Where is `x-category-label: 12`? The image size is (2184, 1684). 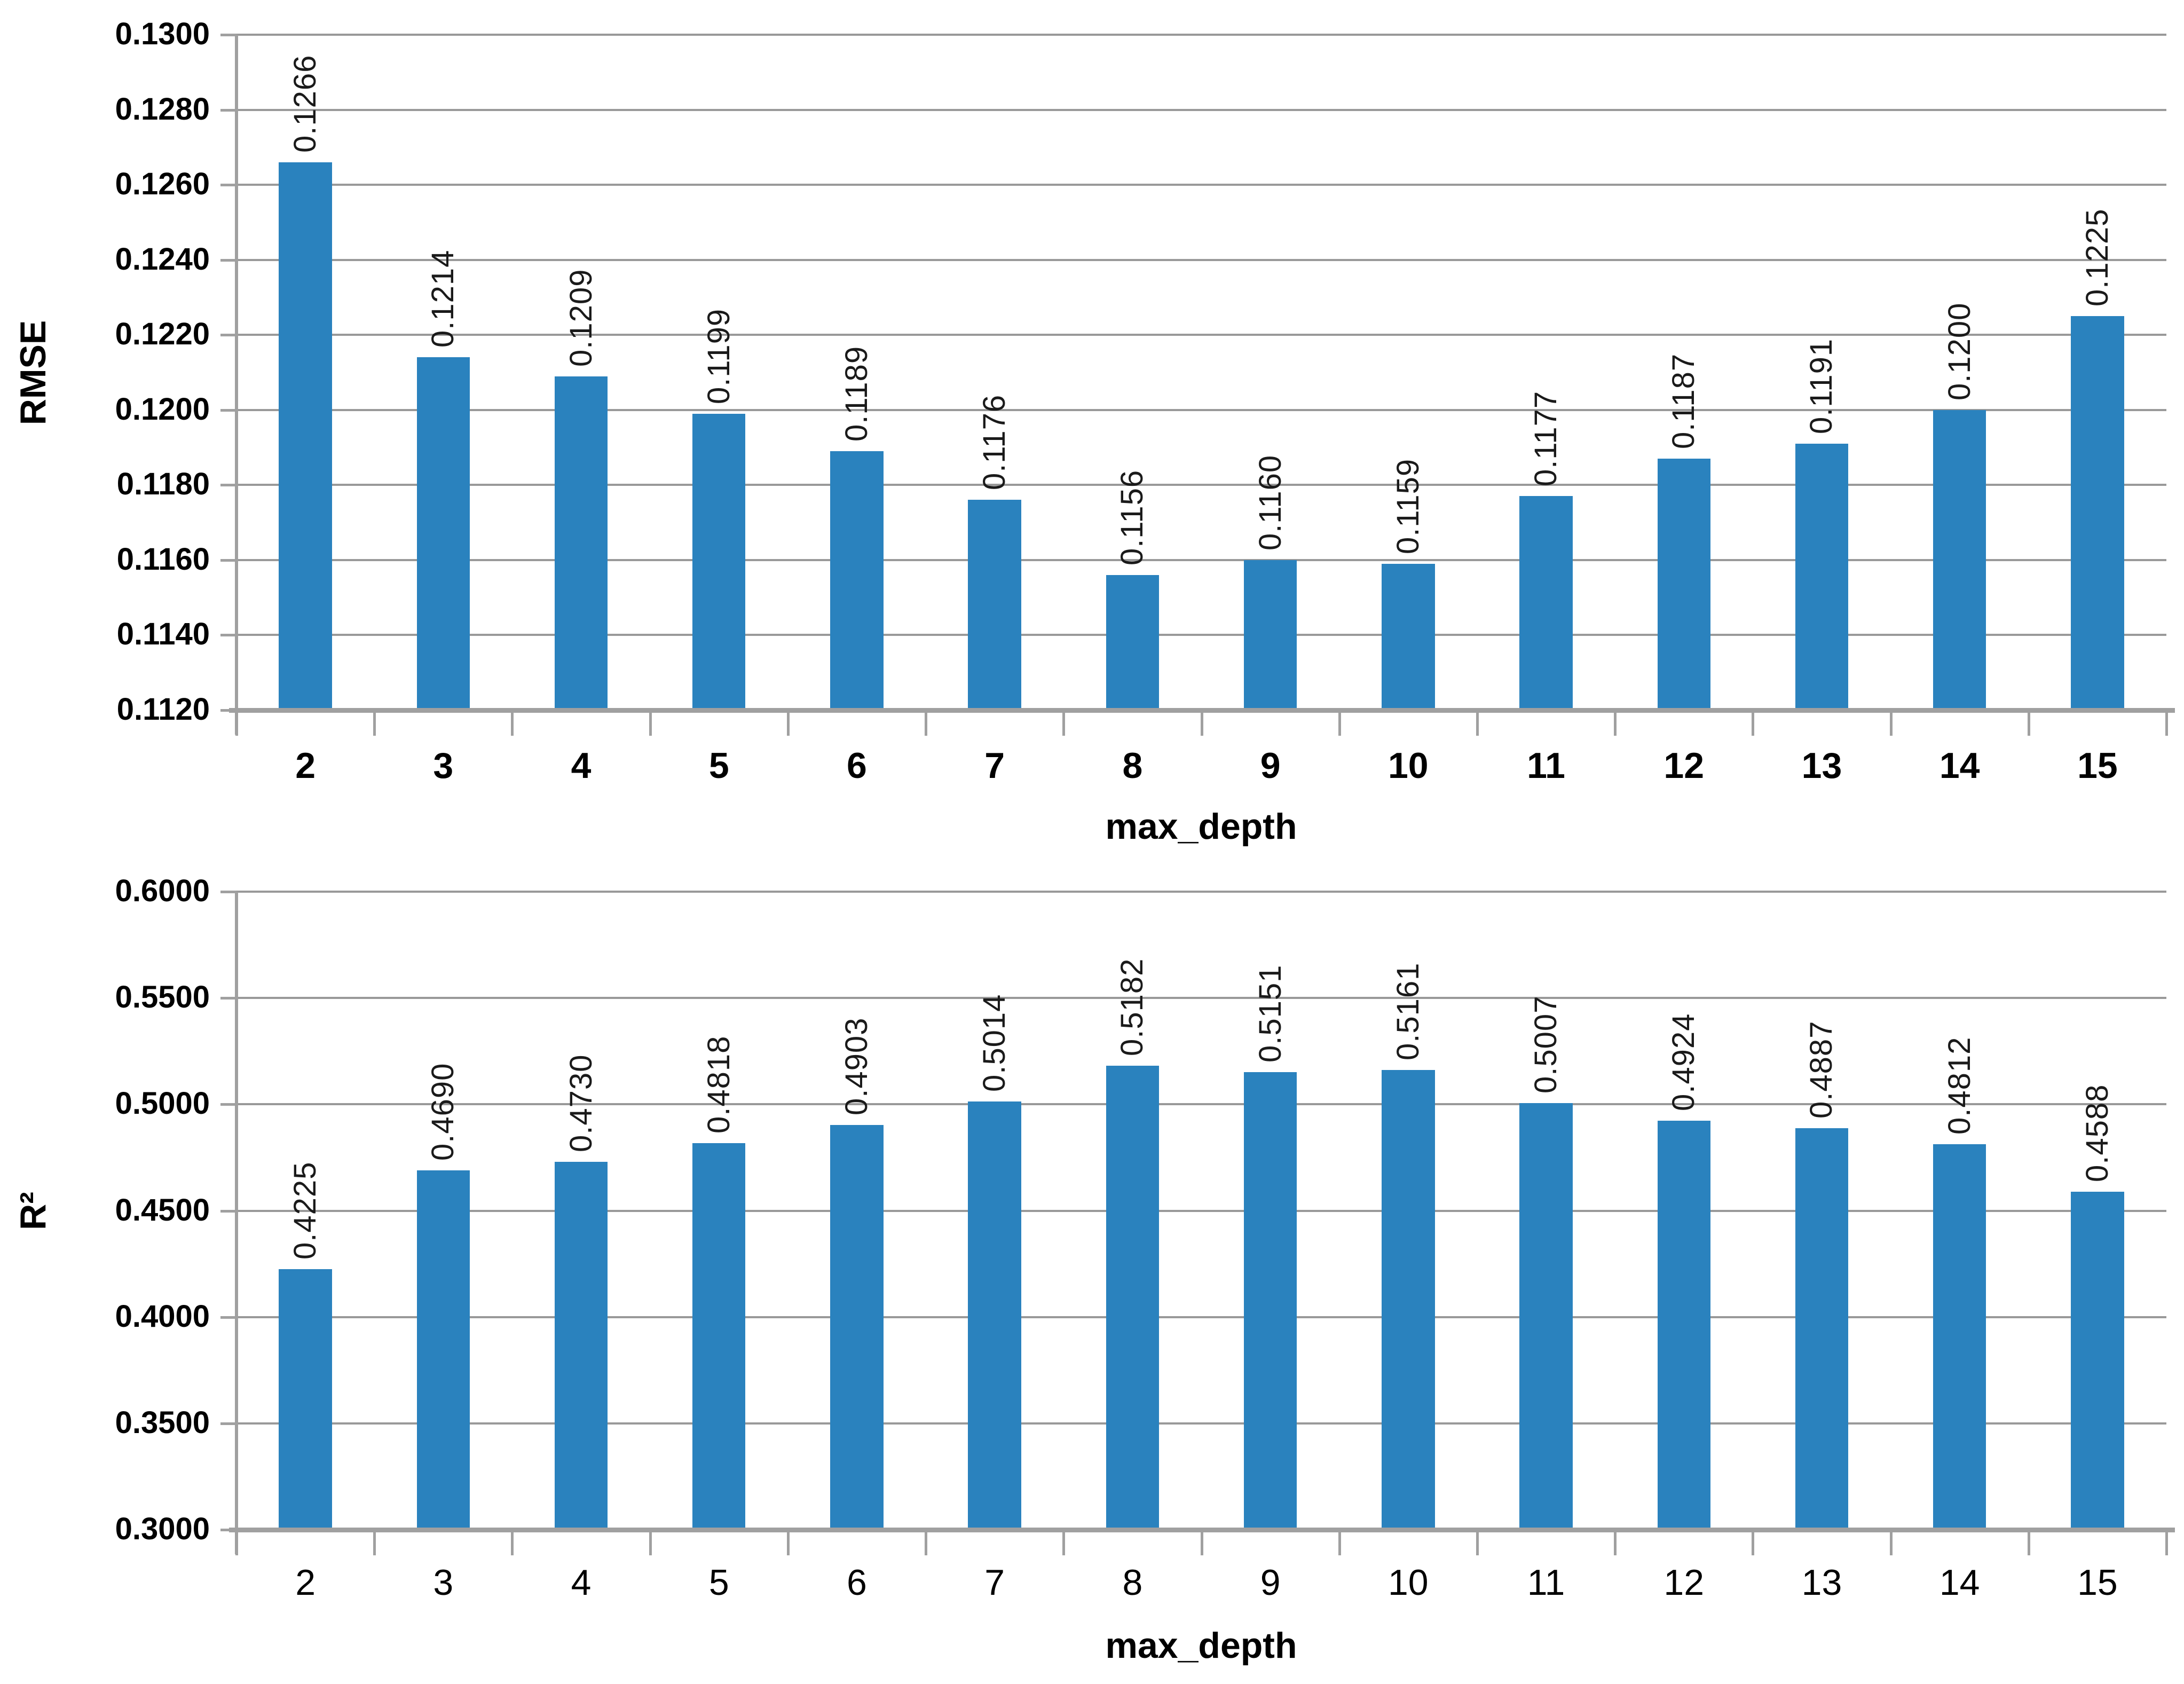 x-category-label: 12 is located at coordinates (1684, 765).